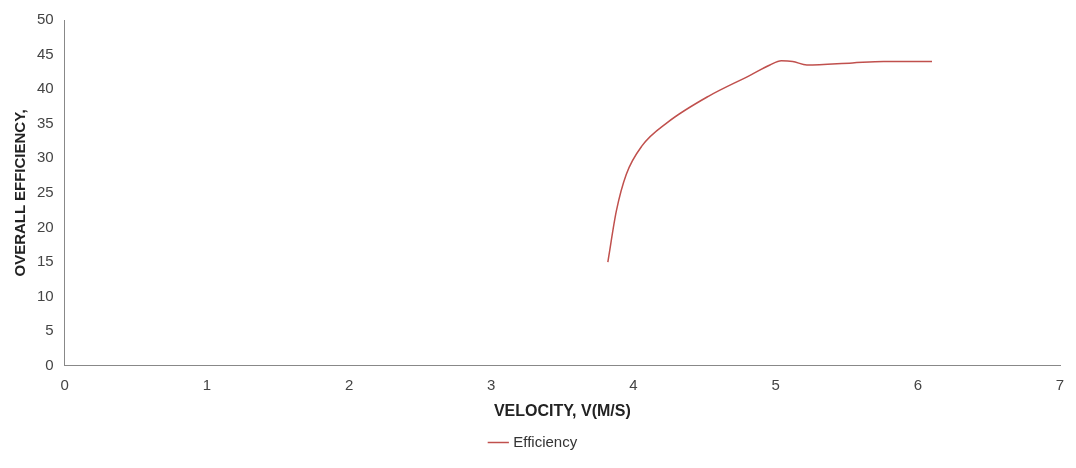 This screenshot has width=1076, height=468. Describe the element at coordinates (45, 295) in the screenshot. I see `y-tick-label: 10` at that location.